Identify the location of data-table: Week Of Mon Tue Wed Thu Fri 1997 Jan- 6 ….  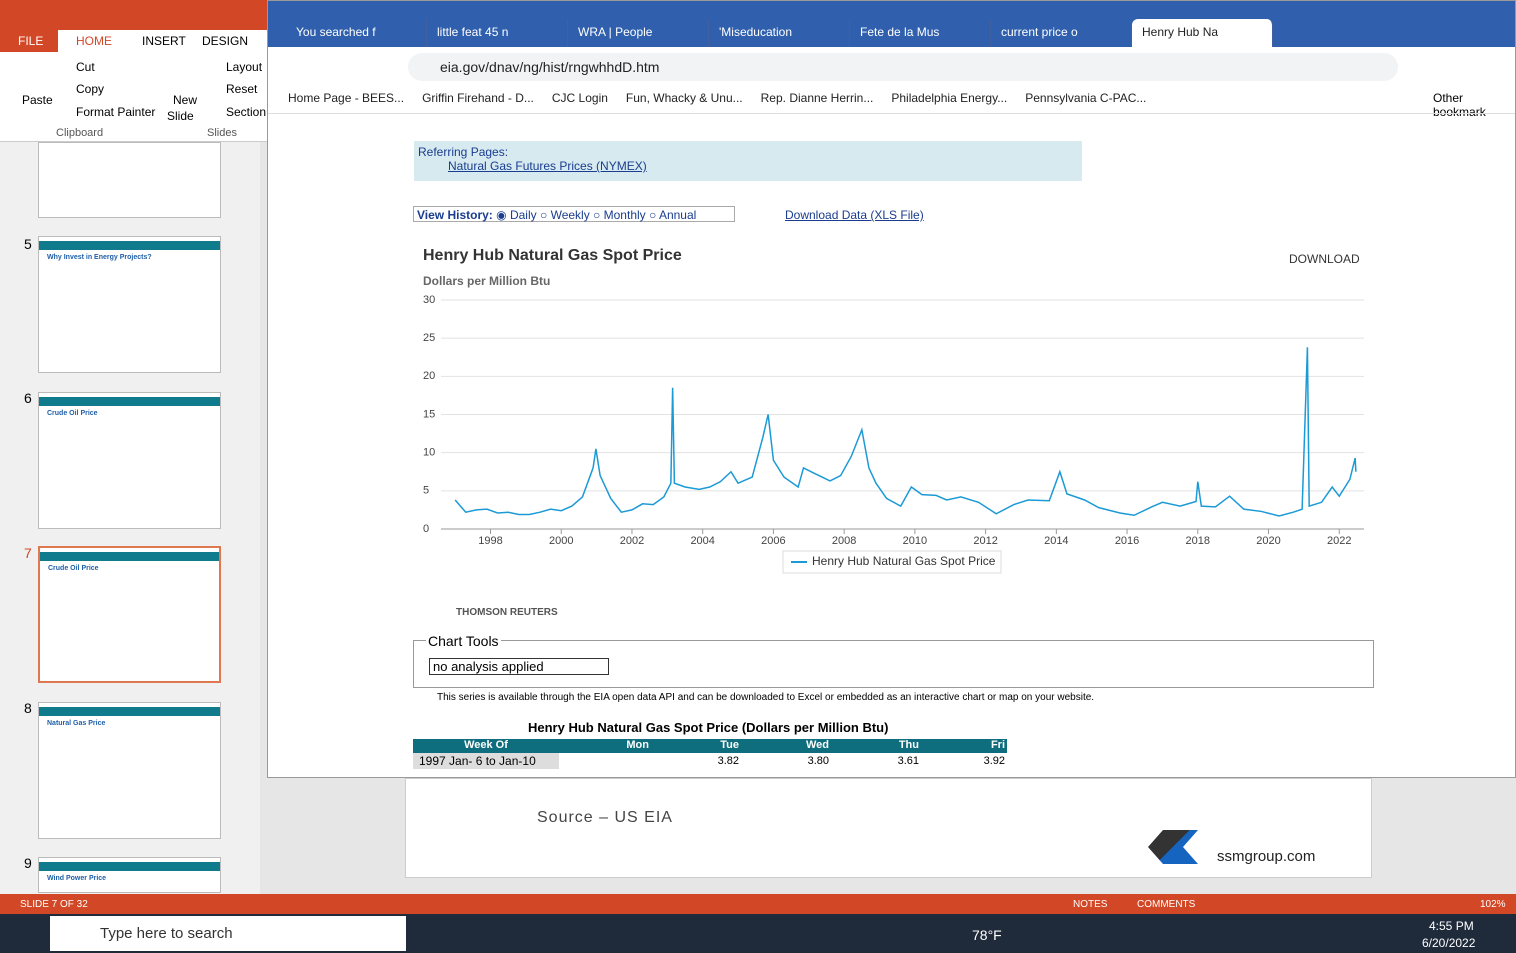
(710, 754).